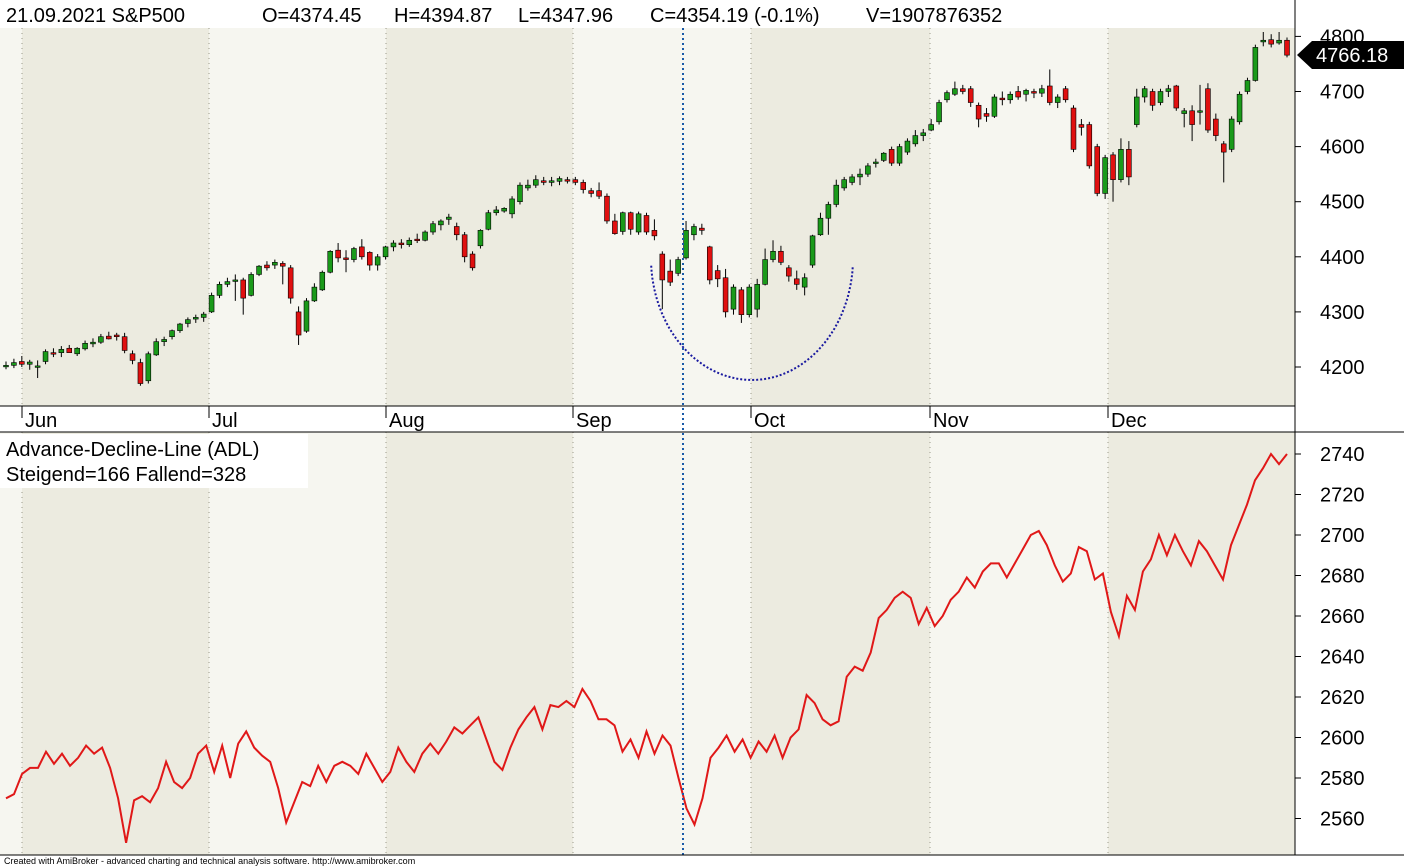  What do you see at coordinates (41, 421) in the screenshot?
I see `month-label: Jun` at bounding box center [41, 421].